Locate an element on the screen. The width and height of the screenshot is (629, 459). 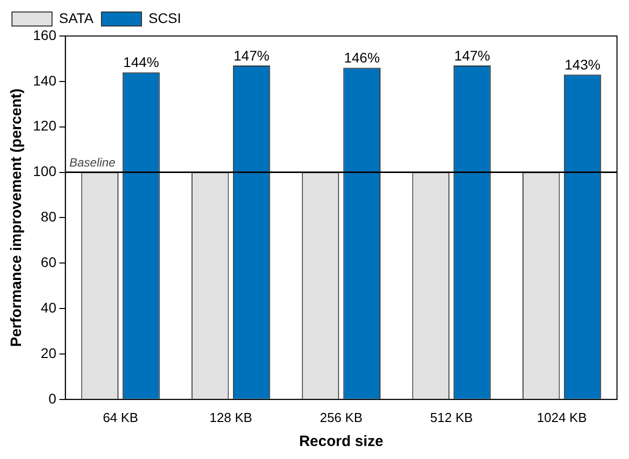
legend-label: SATA is located at coordinates (76, 18).